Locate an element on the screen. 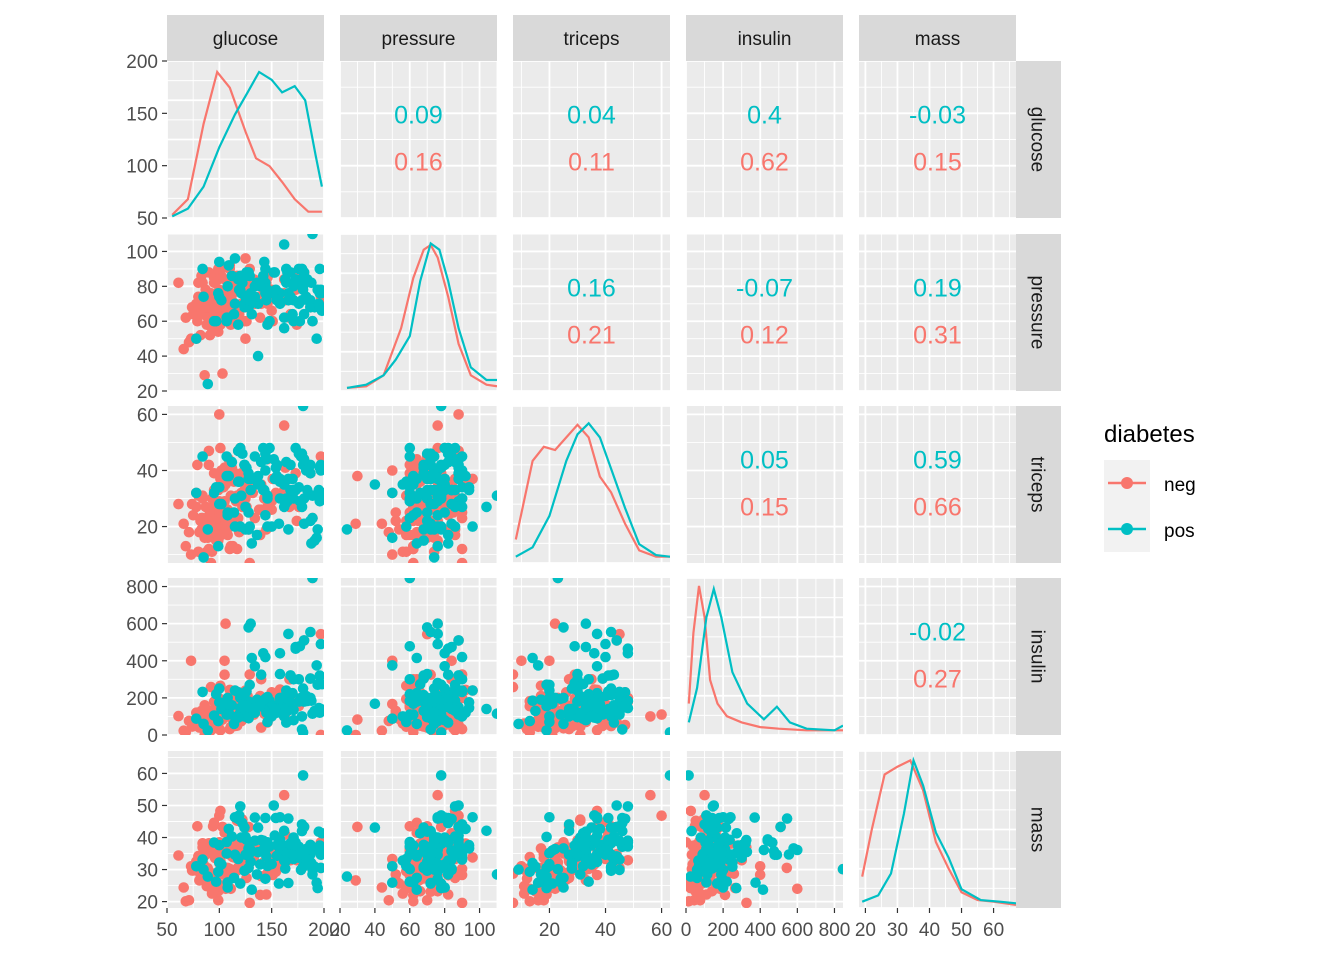 Image resolution: width=1344 pixels, height=960 pixels. scatter-mass-vs-glucose is located at coordinates (248, 839).